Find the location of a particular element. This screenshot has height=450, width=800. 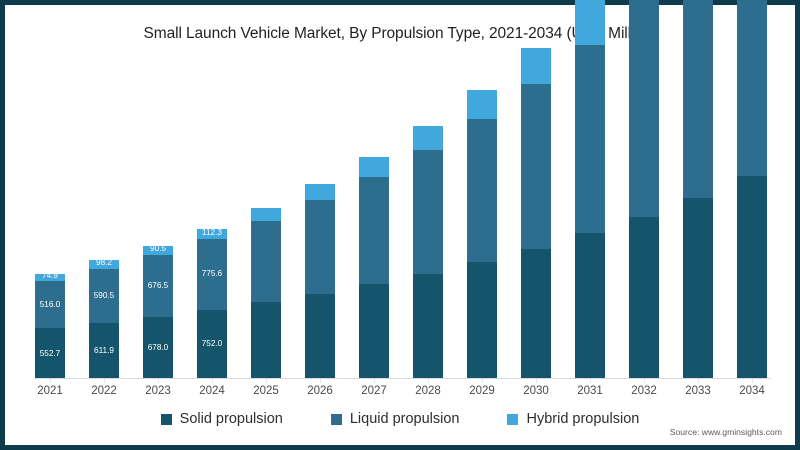

bar-value-label: 752.0 is located at coordinates (212, 344).